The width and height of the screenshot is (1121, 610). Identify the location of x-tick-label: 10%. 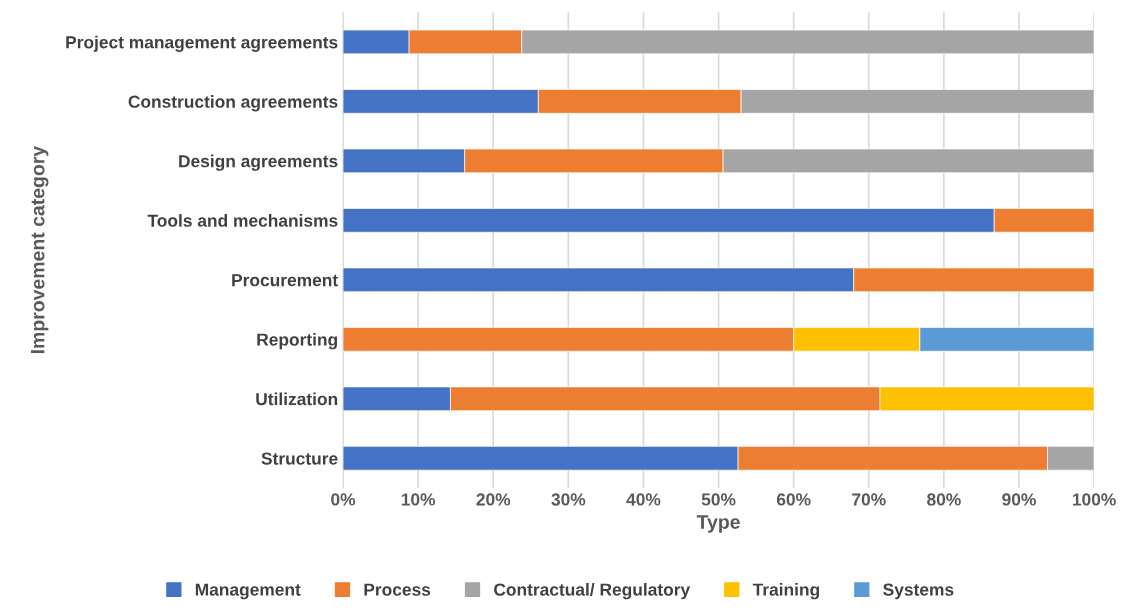
(418, 499).